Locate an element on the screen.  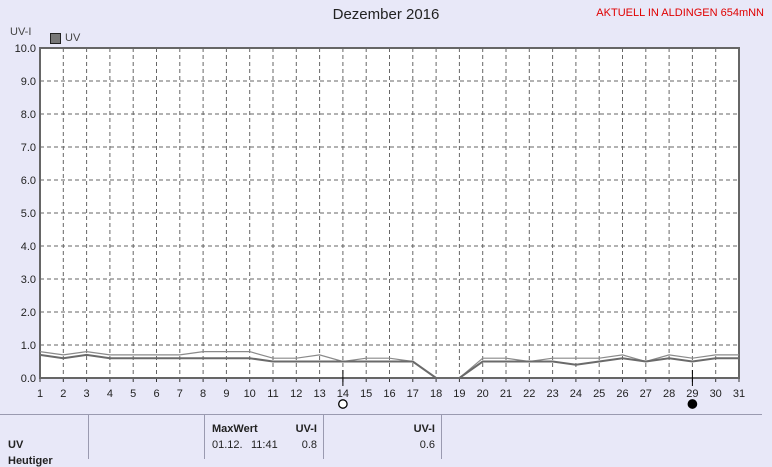
x-tick-label: 13 is located at coordinates (319, 394).